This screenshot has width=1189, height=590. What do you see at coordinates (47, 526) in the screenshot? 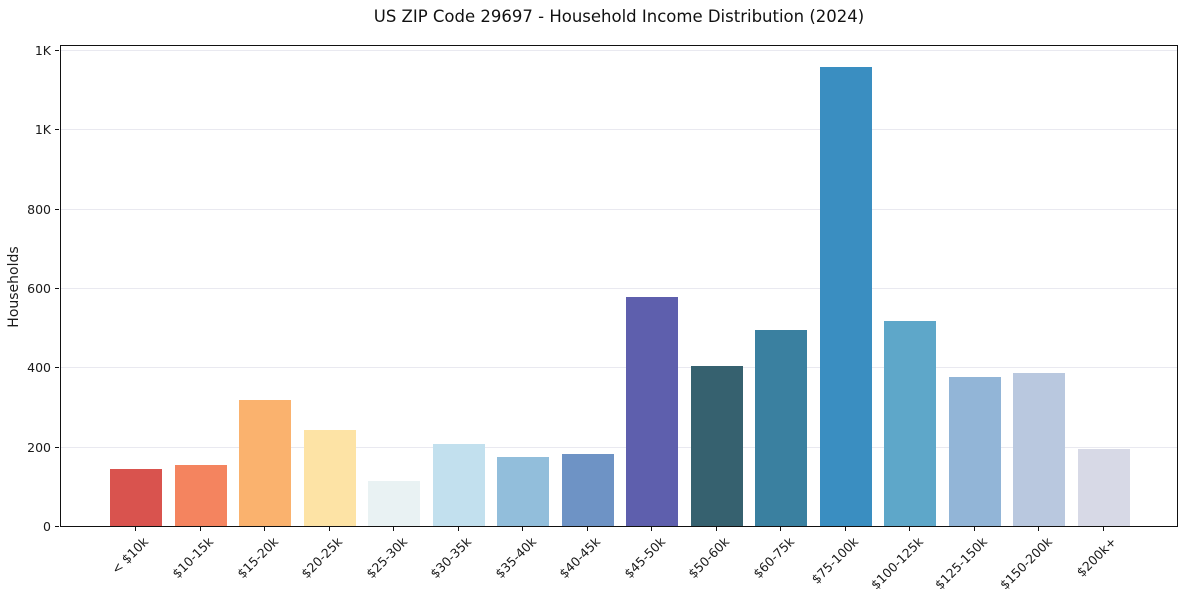
I see `y-tick-label-0: 0` at bounding box center [47, 526].